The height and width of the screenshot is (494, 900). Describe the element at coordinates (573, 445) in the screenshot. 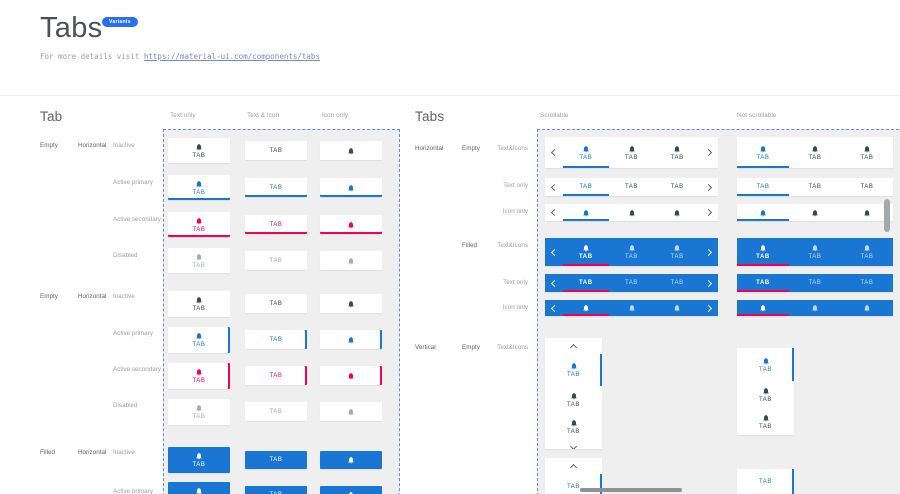

I see `chevron-down-icon` at that location.